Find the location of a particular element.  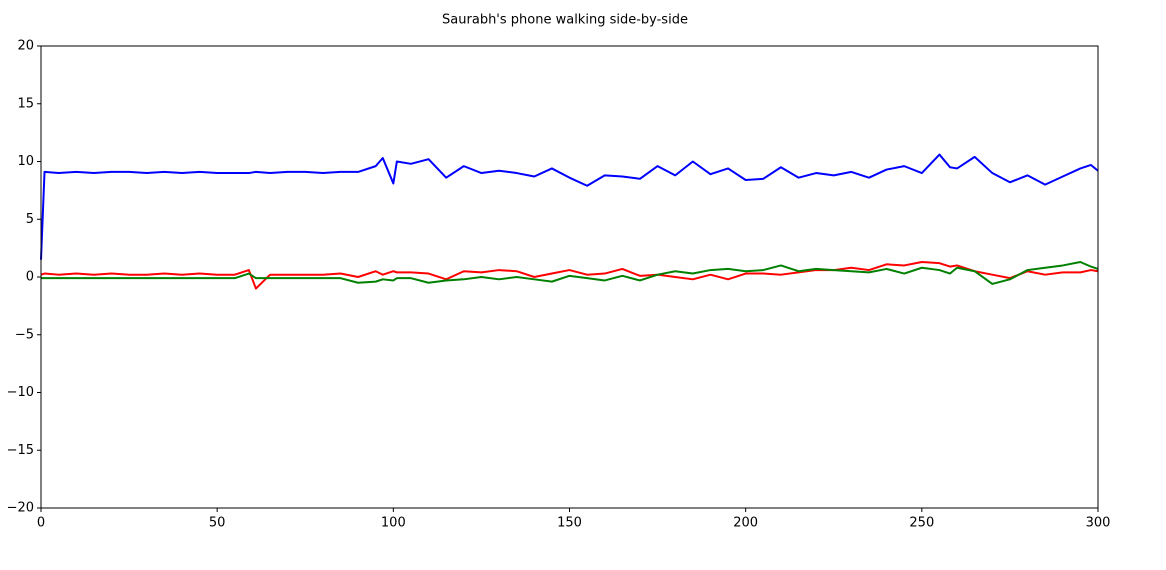

x-tick-label: 50 is located at coordinates (217, 523).